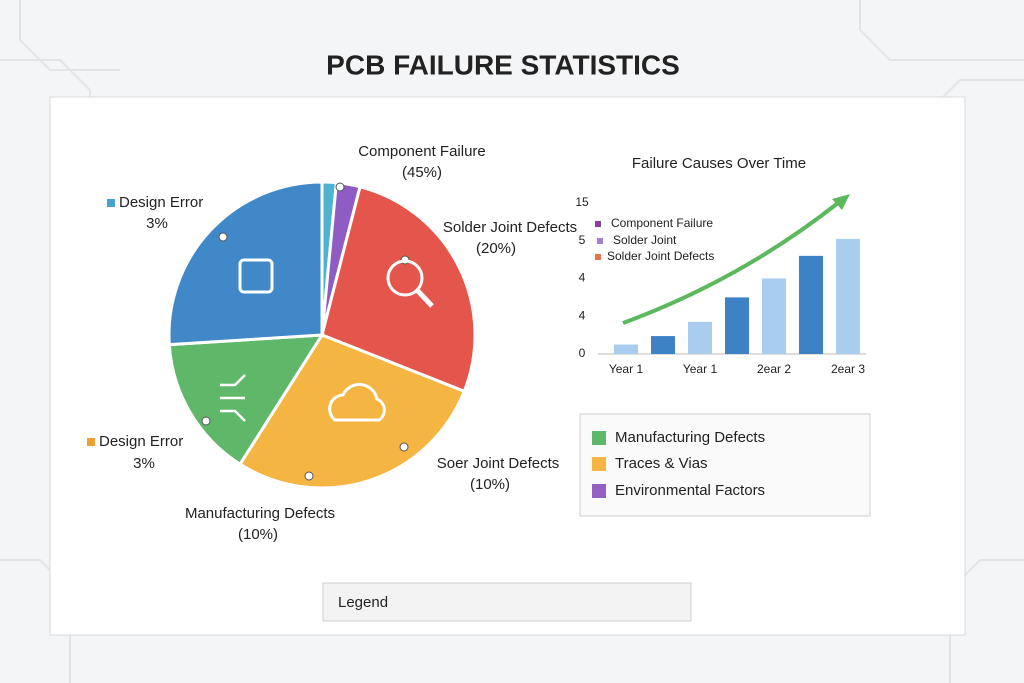 The width and height of the screenshot is (1024, 683). What do you see at coordinates (690, 490) in the screenshot?
I see `legend-label: Environmental Factors` at bounding box center [690, 490].